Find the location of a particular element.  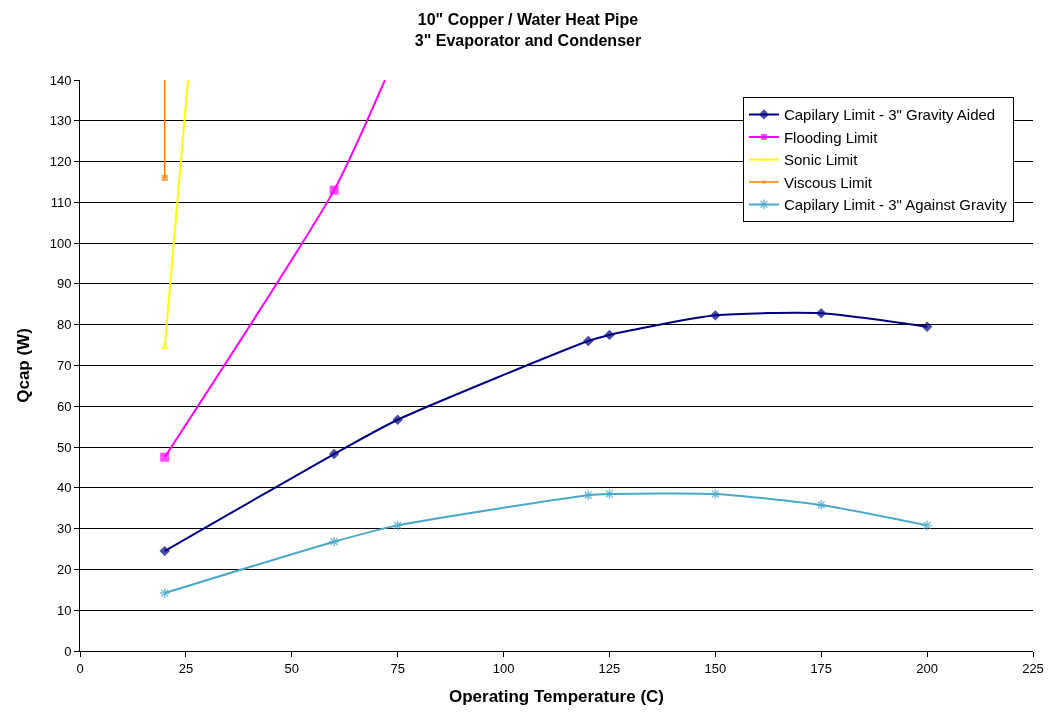

x-tick-label: 0 is located at coordinates (80, 668).